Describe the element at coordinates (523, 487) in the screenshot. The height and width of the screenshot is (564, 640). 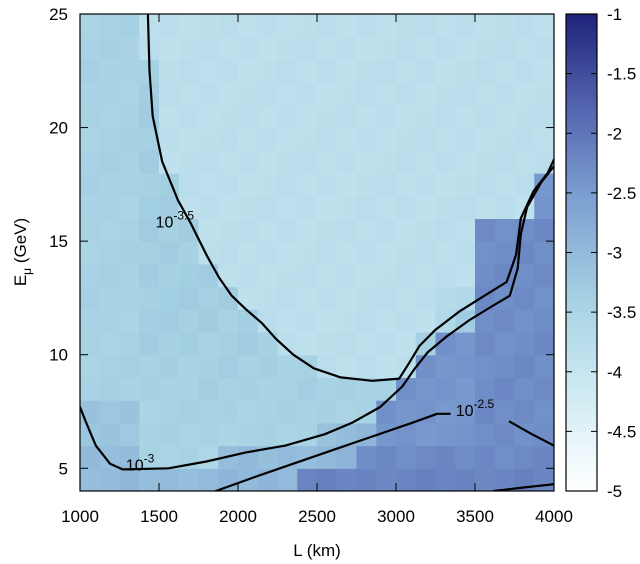
I see `contour-line` at that location.